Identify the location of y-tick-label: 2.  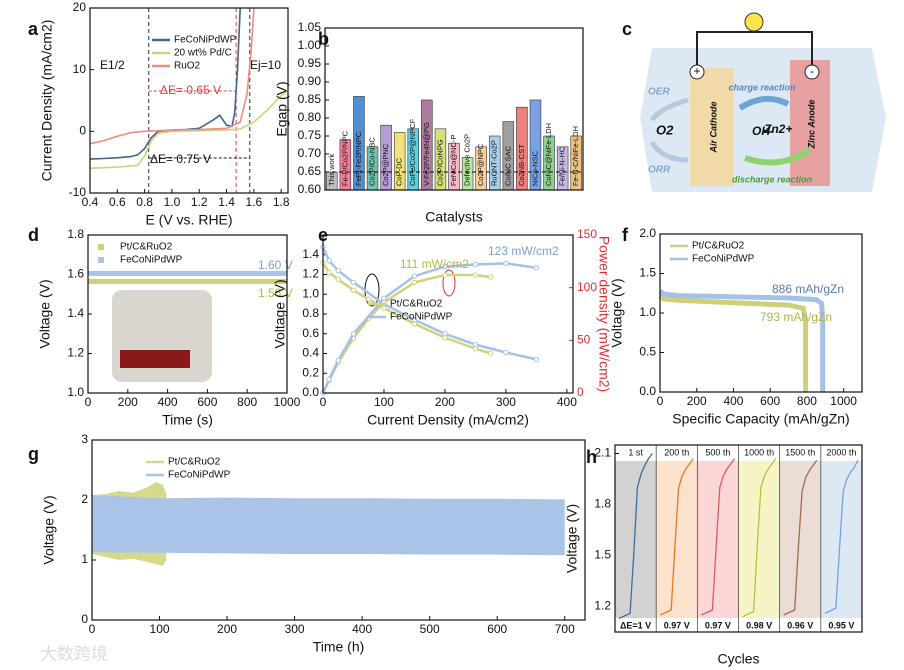
(84, 499).